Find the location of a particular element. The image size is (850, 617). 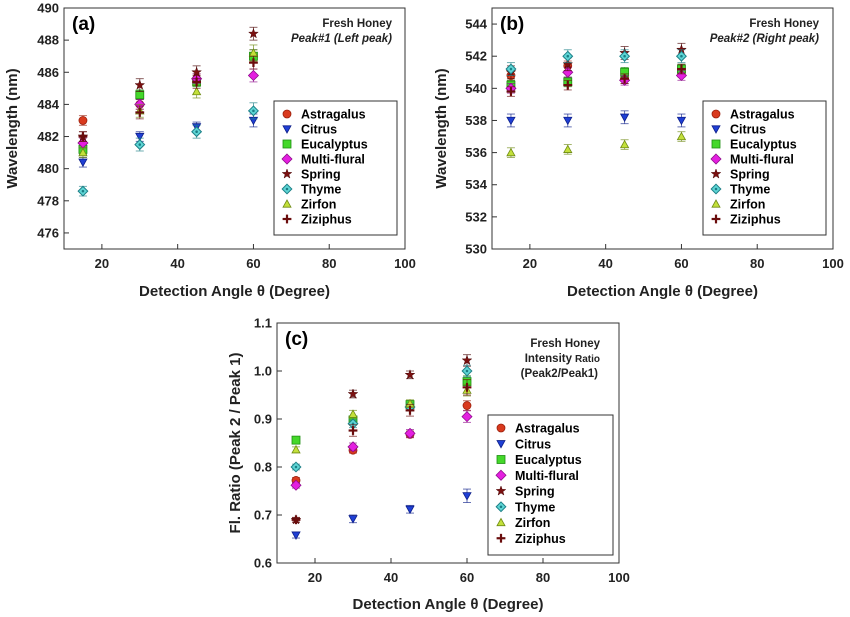

y-tick-label: 482 is located at coordinates (48, 136).